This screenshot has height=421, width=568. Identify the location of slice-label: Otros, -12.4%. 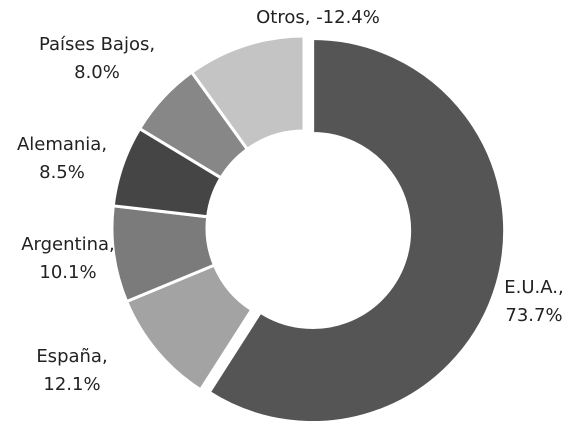
(318, 17).